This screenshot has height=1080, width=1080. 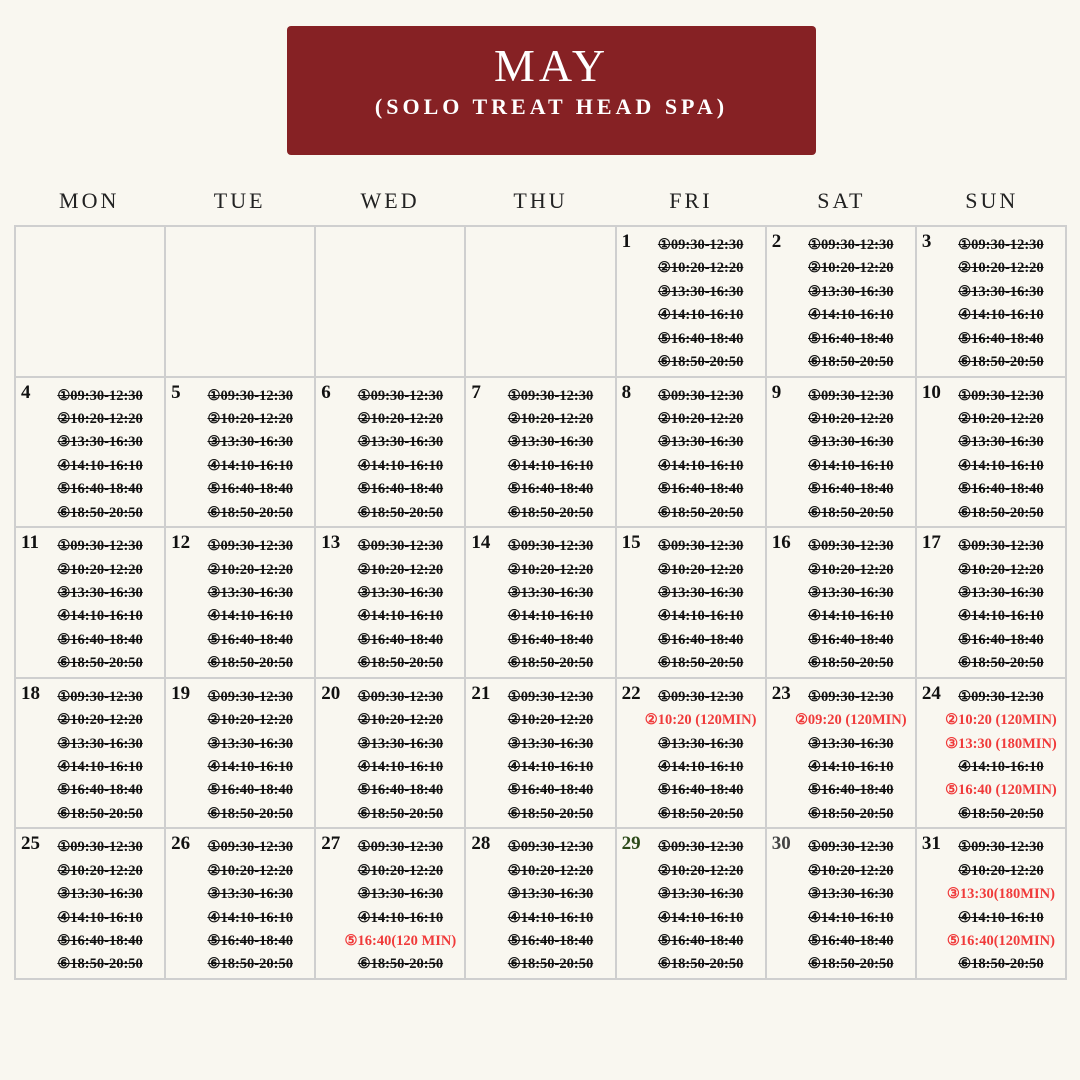 What do you see at coordinates (551, 106) in the screenshot?
I see `subtitle: (SOLO TREAT HEAD SPA)` at bounding box center [551, 106].